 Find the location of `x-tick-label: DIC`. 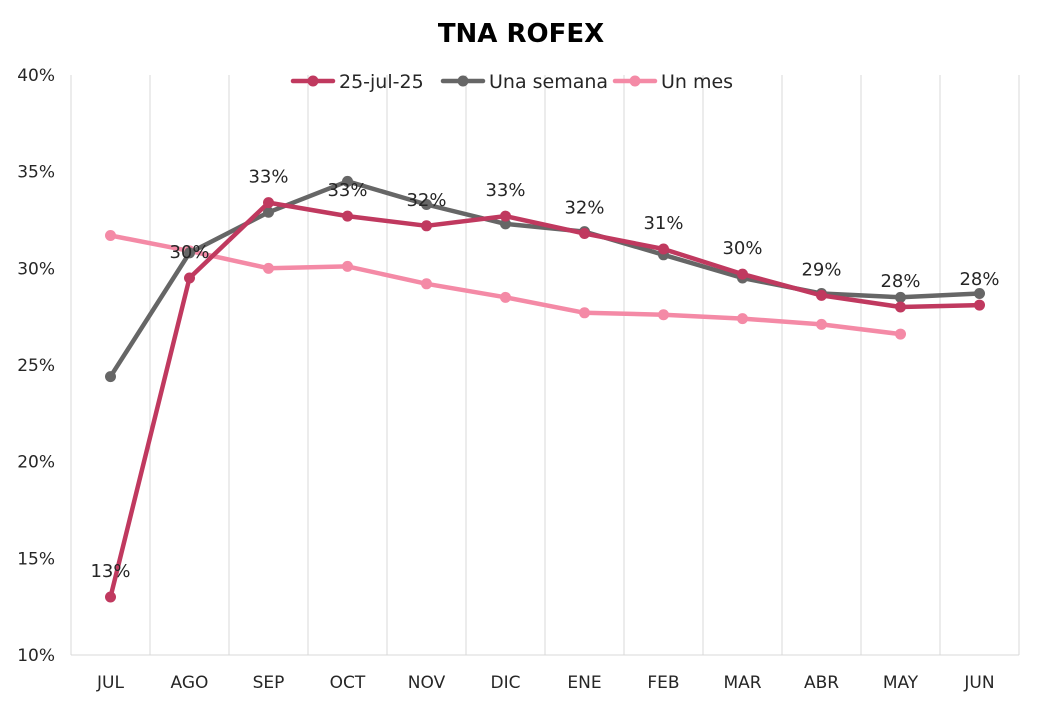

x-tick-label: DIC is located at coordinates (506, 683).